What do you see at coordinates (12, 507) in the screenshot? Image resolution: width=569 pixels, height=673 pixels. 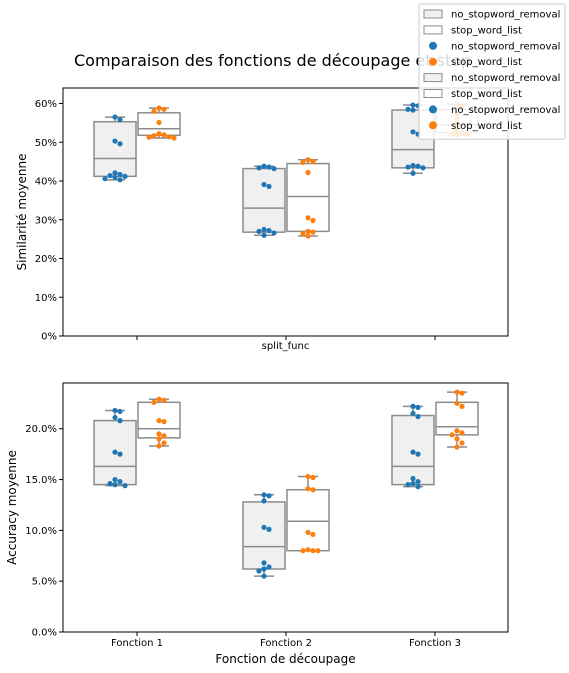 I see `y-axis-label: Accuracy moyenne` at bounding box center [12, 507].